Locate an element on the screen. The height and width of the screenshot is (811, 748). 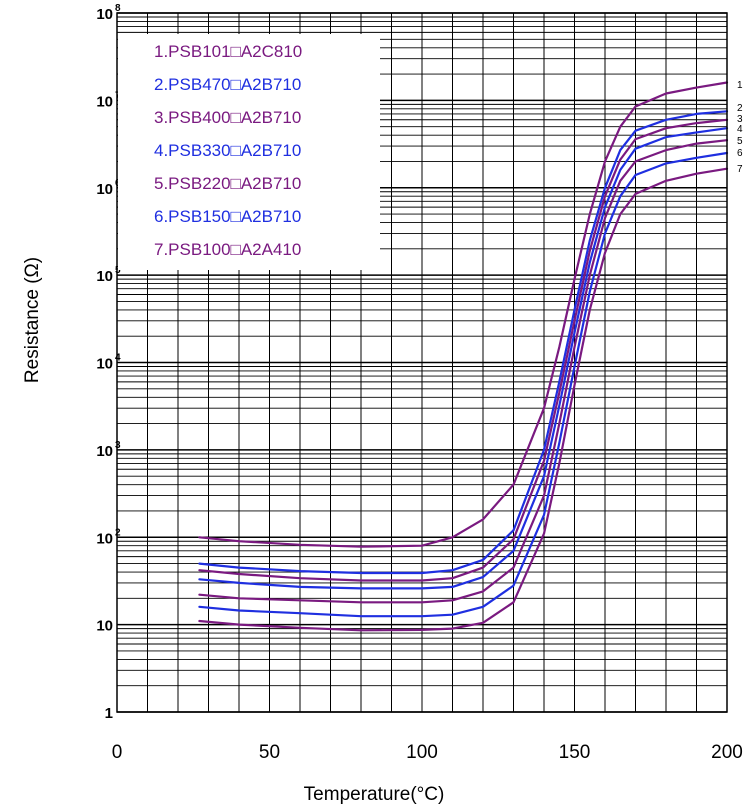
legend-item: 6.PSB150□A2B710 is located at coordinates (227, 217).